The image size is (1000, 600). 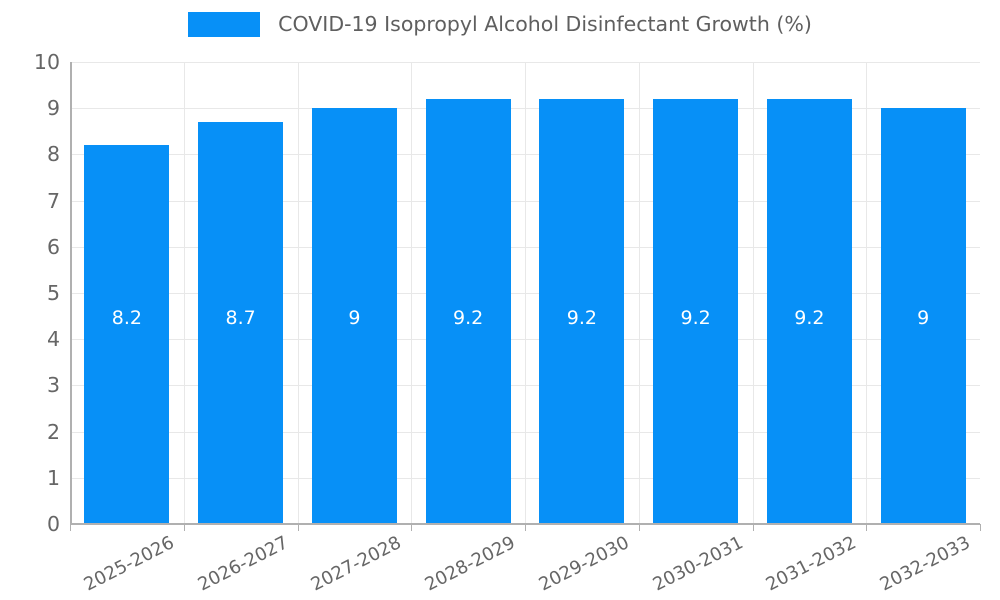 I want to click on y-axis-tick-label: 8, so click(x=53, y=154).